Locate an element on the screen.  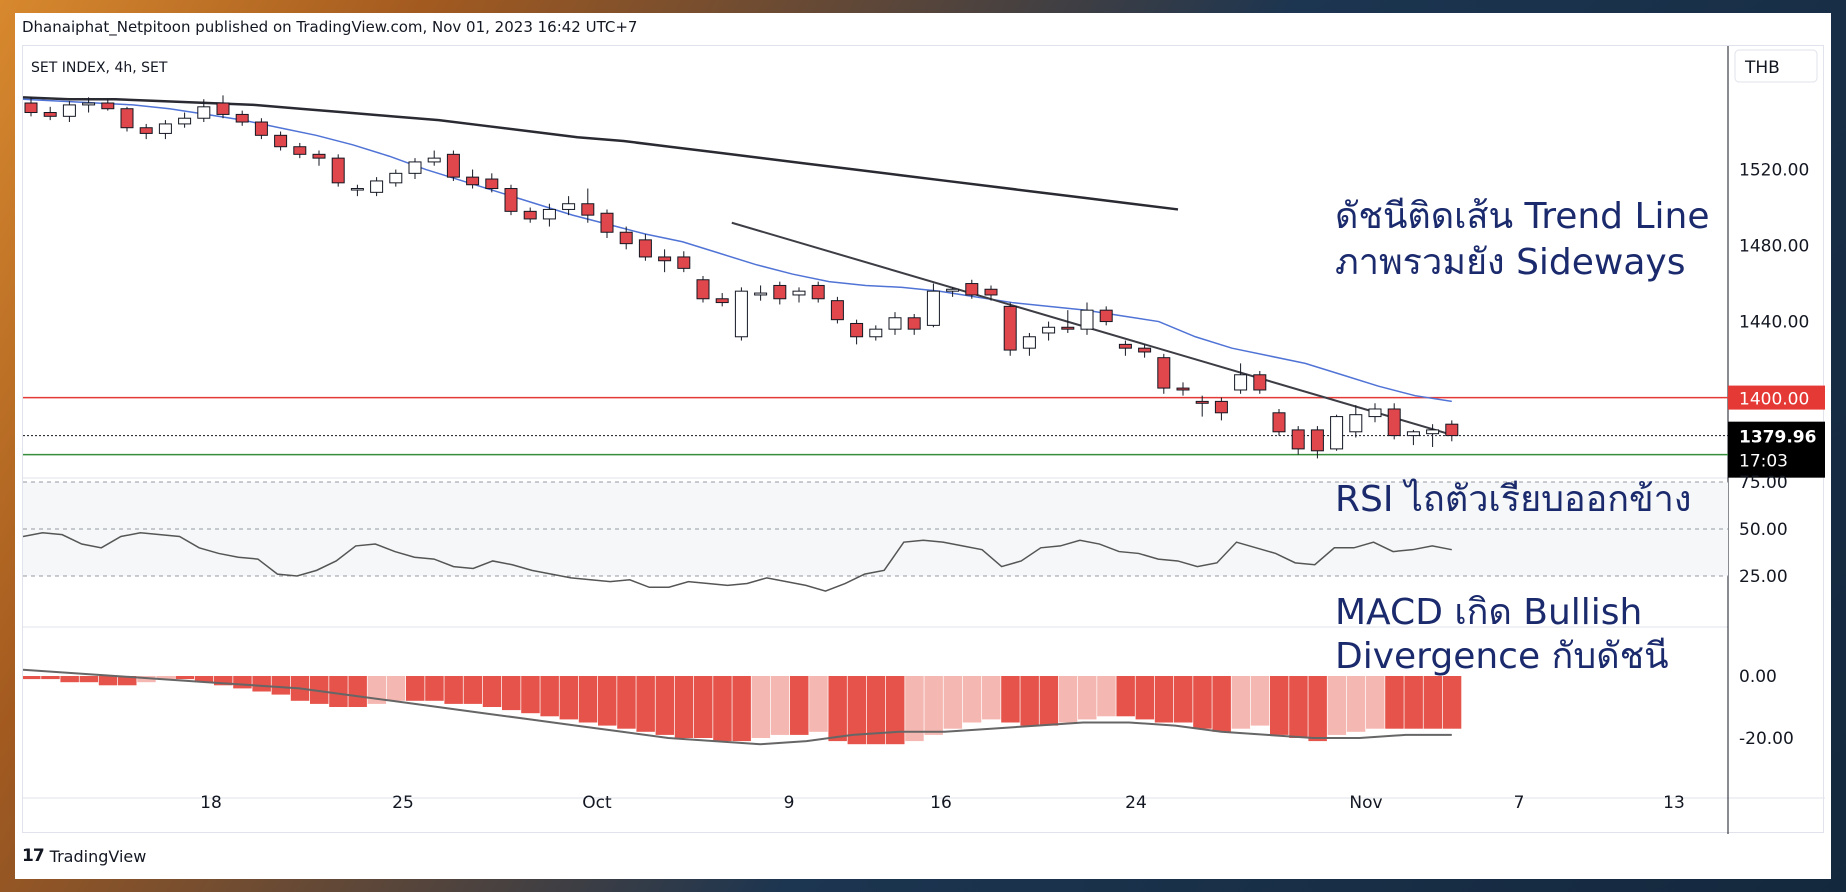
time-tick-label: 16 is located at coordinates (941, 803).